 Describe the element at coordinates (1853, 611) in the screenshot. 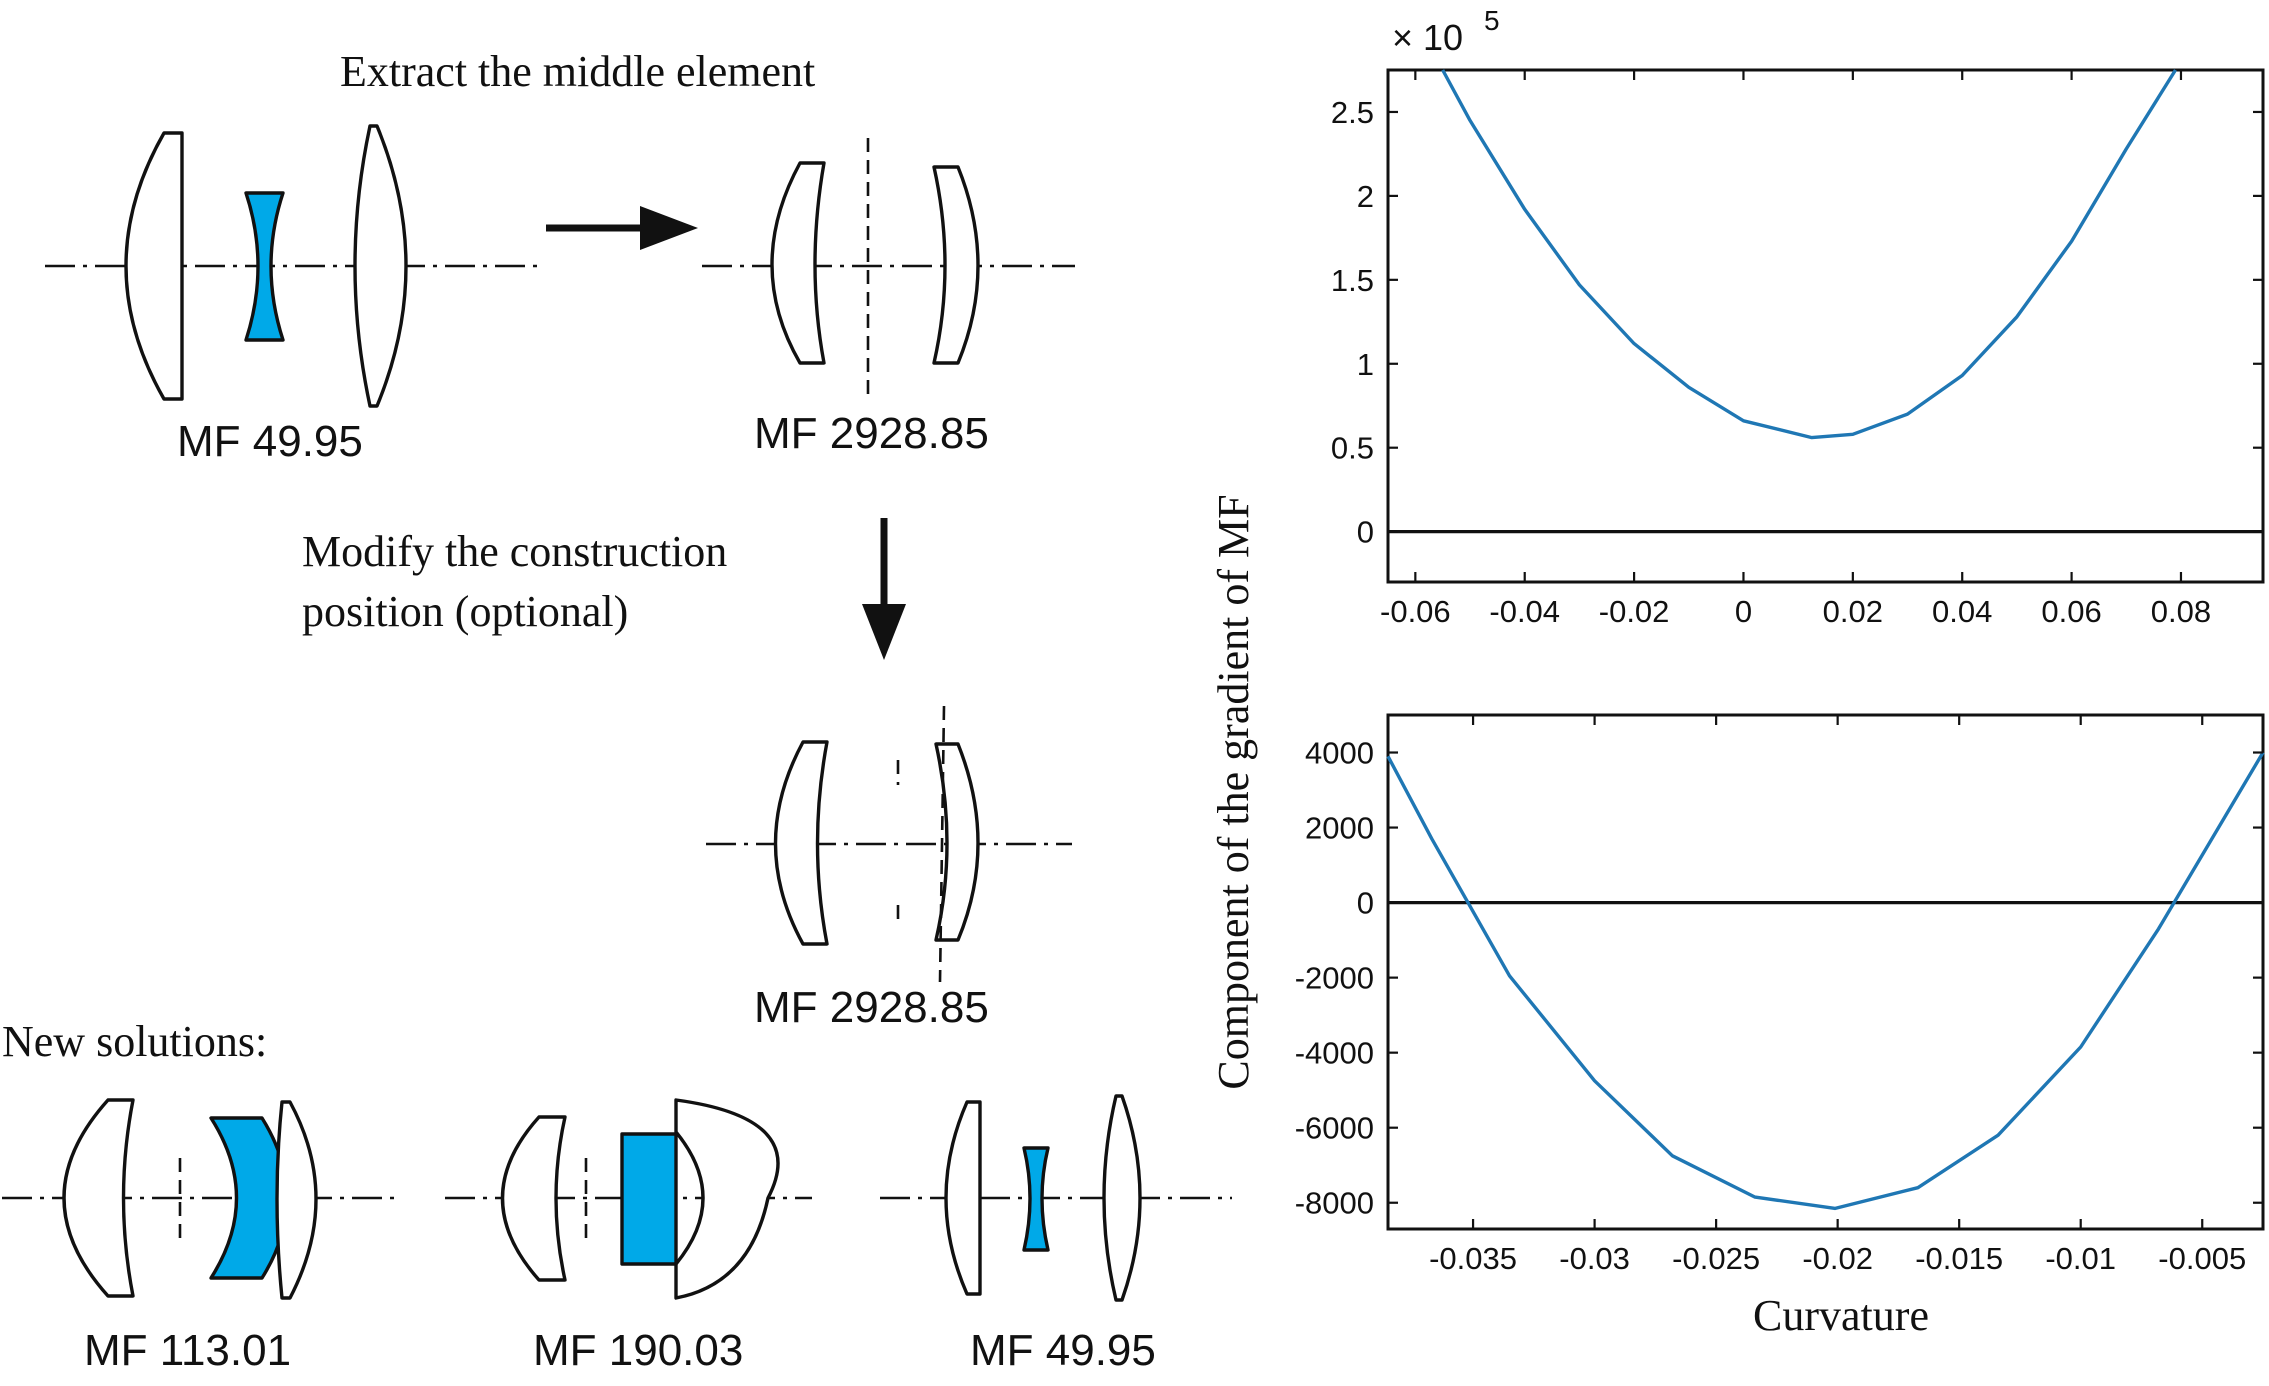

I see `x-tick-label: 0.02` at that location.